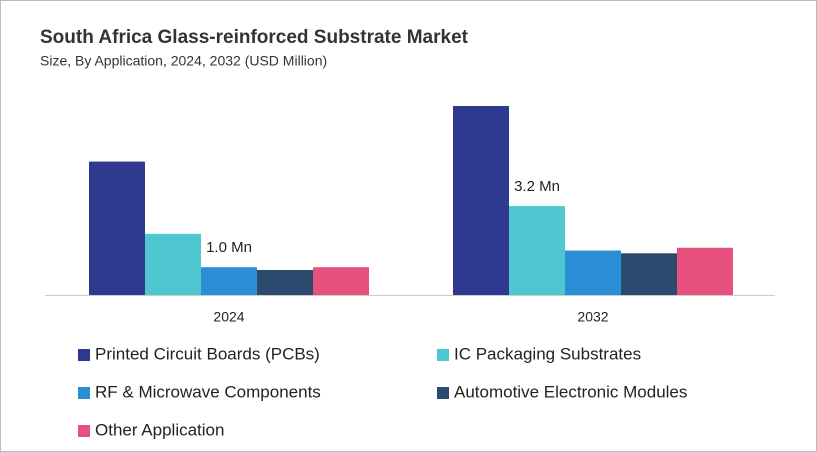 The height and width of the screenshot is (452, 817). What do you see at coordinates (537, 186) in the screenshot?
I see `value-label: 3.2 Mn` at bounding box center [537, 186].